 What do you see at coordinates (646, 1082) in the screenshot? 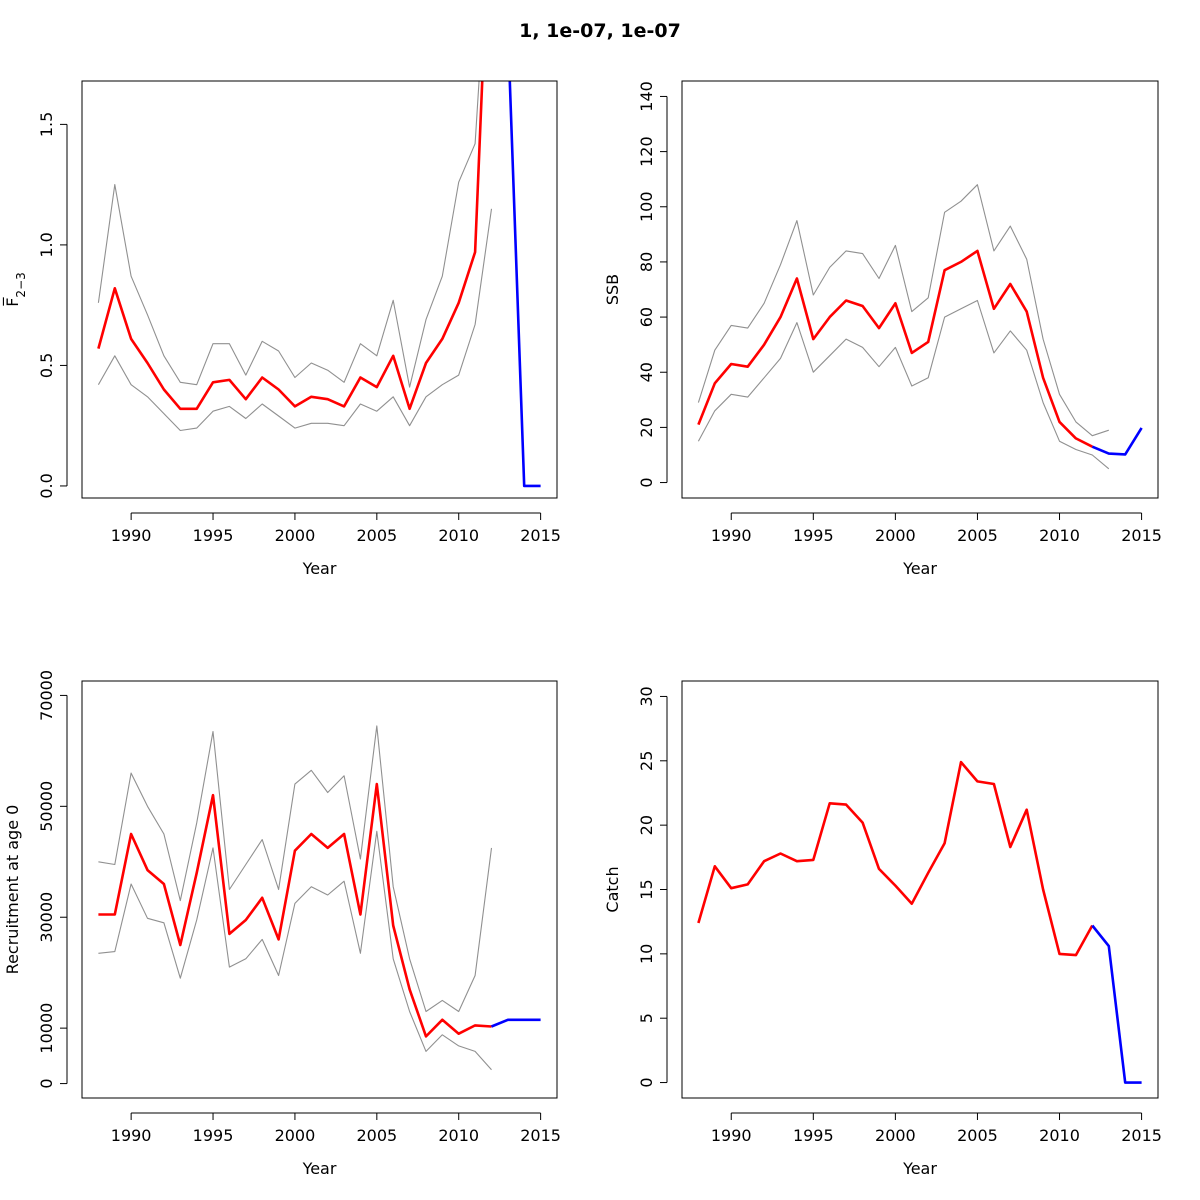
I see `catch-panel-y-tick-label: 0` at bounding box center [646, 1082].